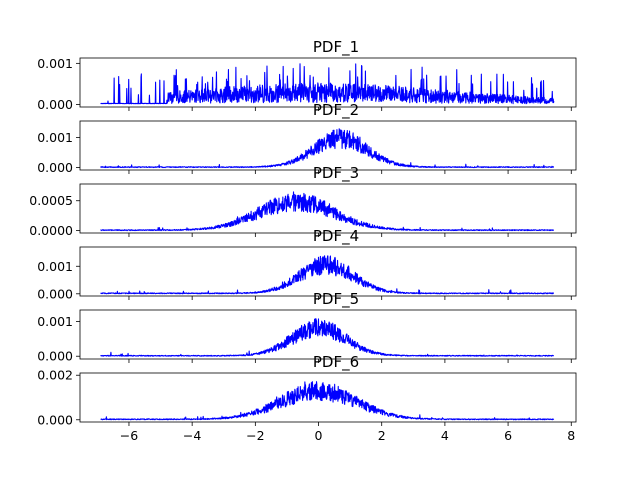  Describe the element at coordinates (336, 362) in the screenshot. I see `subplot-title: PDF_6` at that location.